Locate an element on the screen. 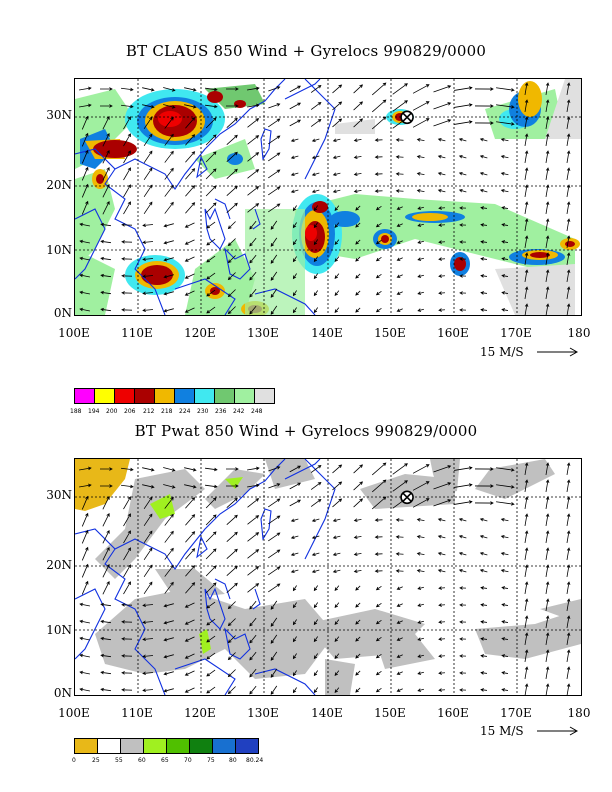 The height and width of the screenshot is (792, 612). map1-colorbar-swatch is located at coordinates (105, 396).